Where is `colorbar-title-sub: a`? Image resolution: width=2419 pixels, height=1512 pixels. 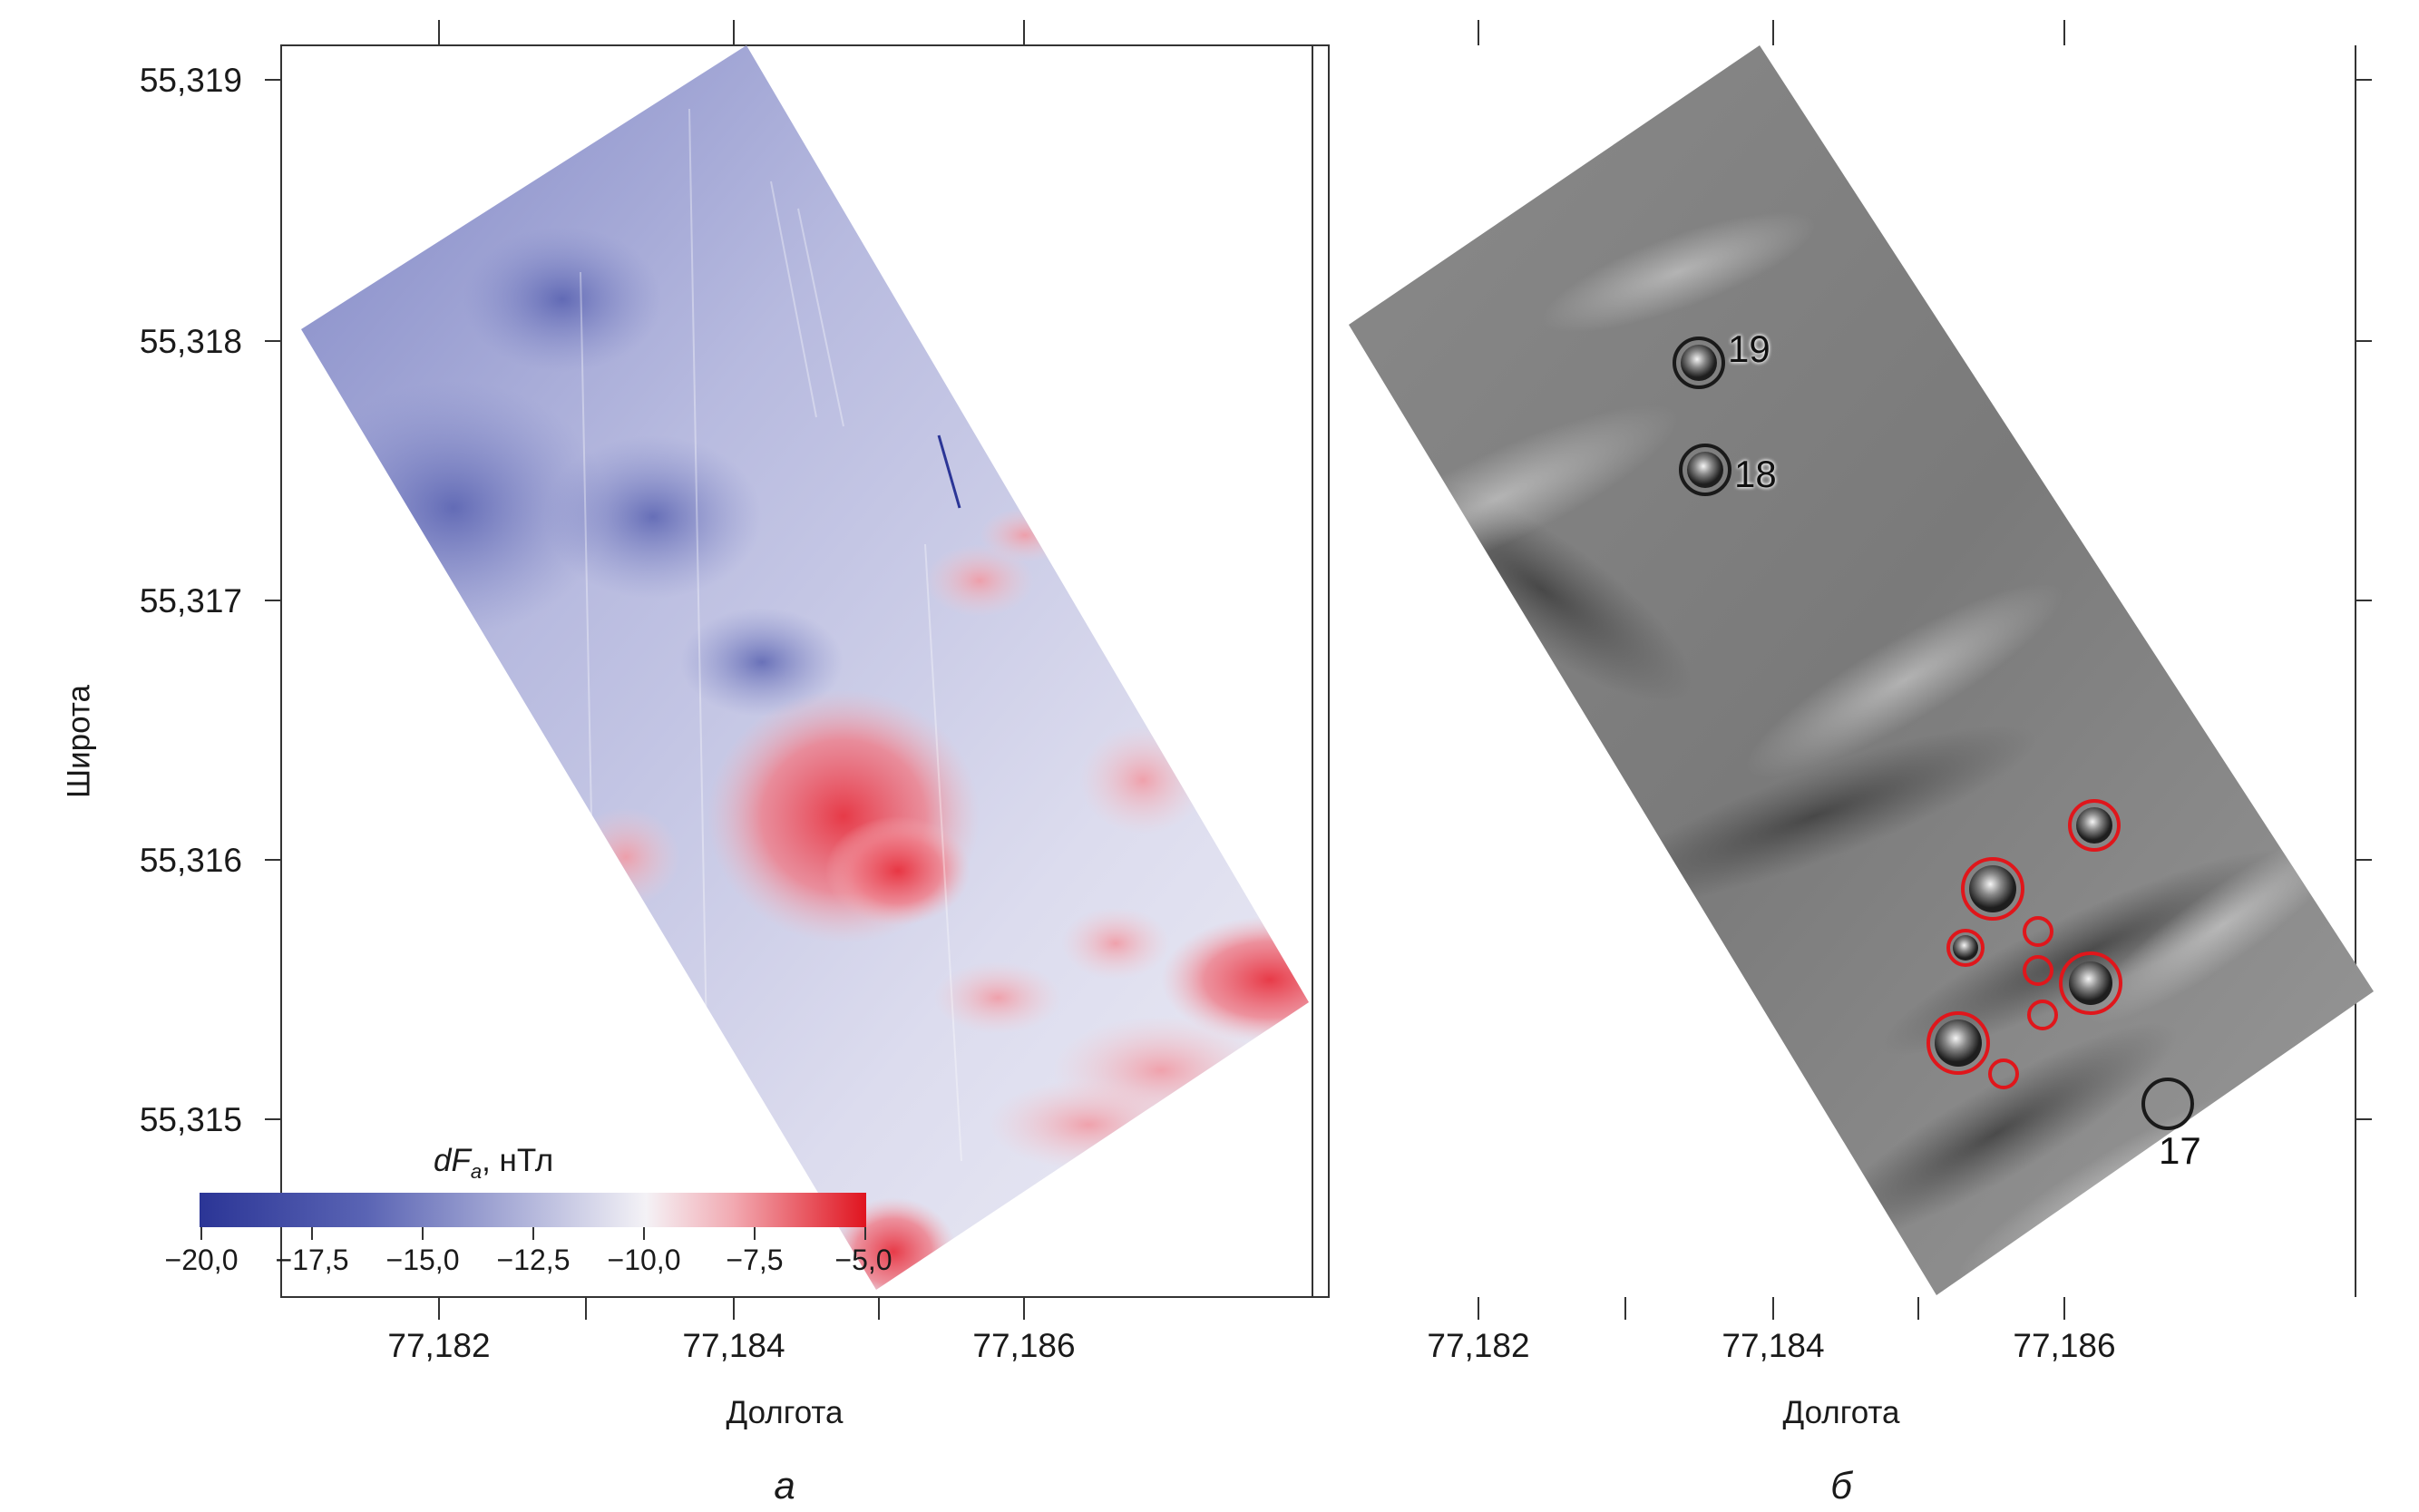
colorbar-title-sub: a is located at coordinates (477, 1171).